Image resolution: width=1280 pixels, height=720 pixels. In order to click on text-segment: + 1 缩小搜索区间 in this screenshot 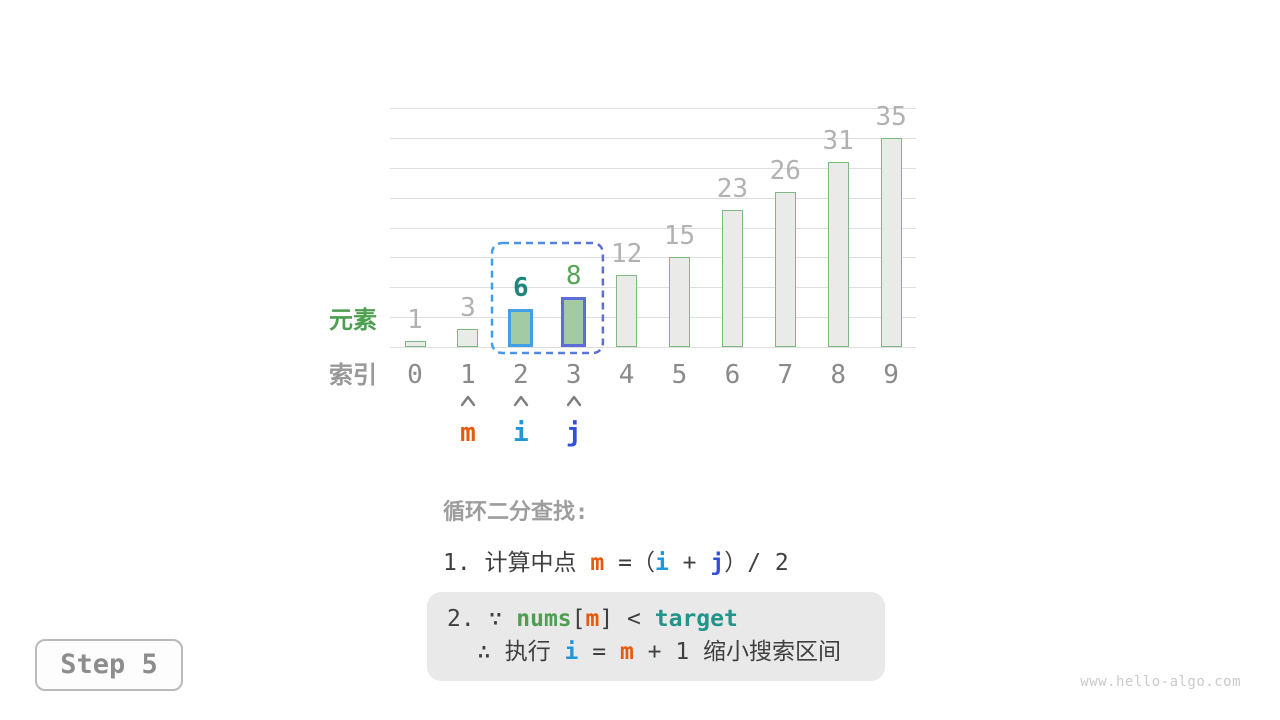, I will do `click(737, 652)`.